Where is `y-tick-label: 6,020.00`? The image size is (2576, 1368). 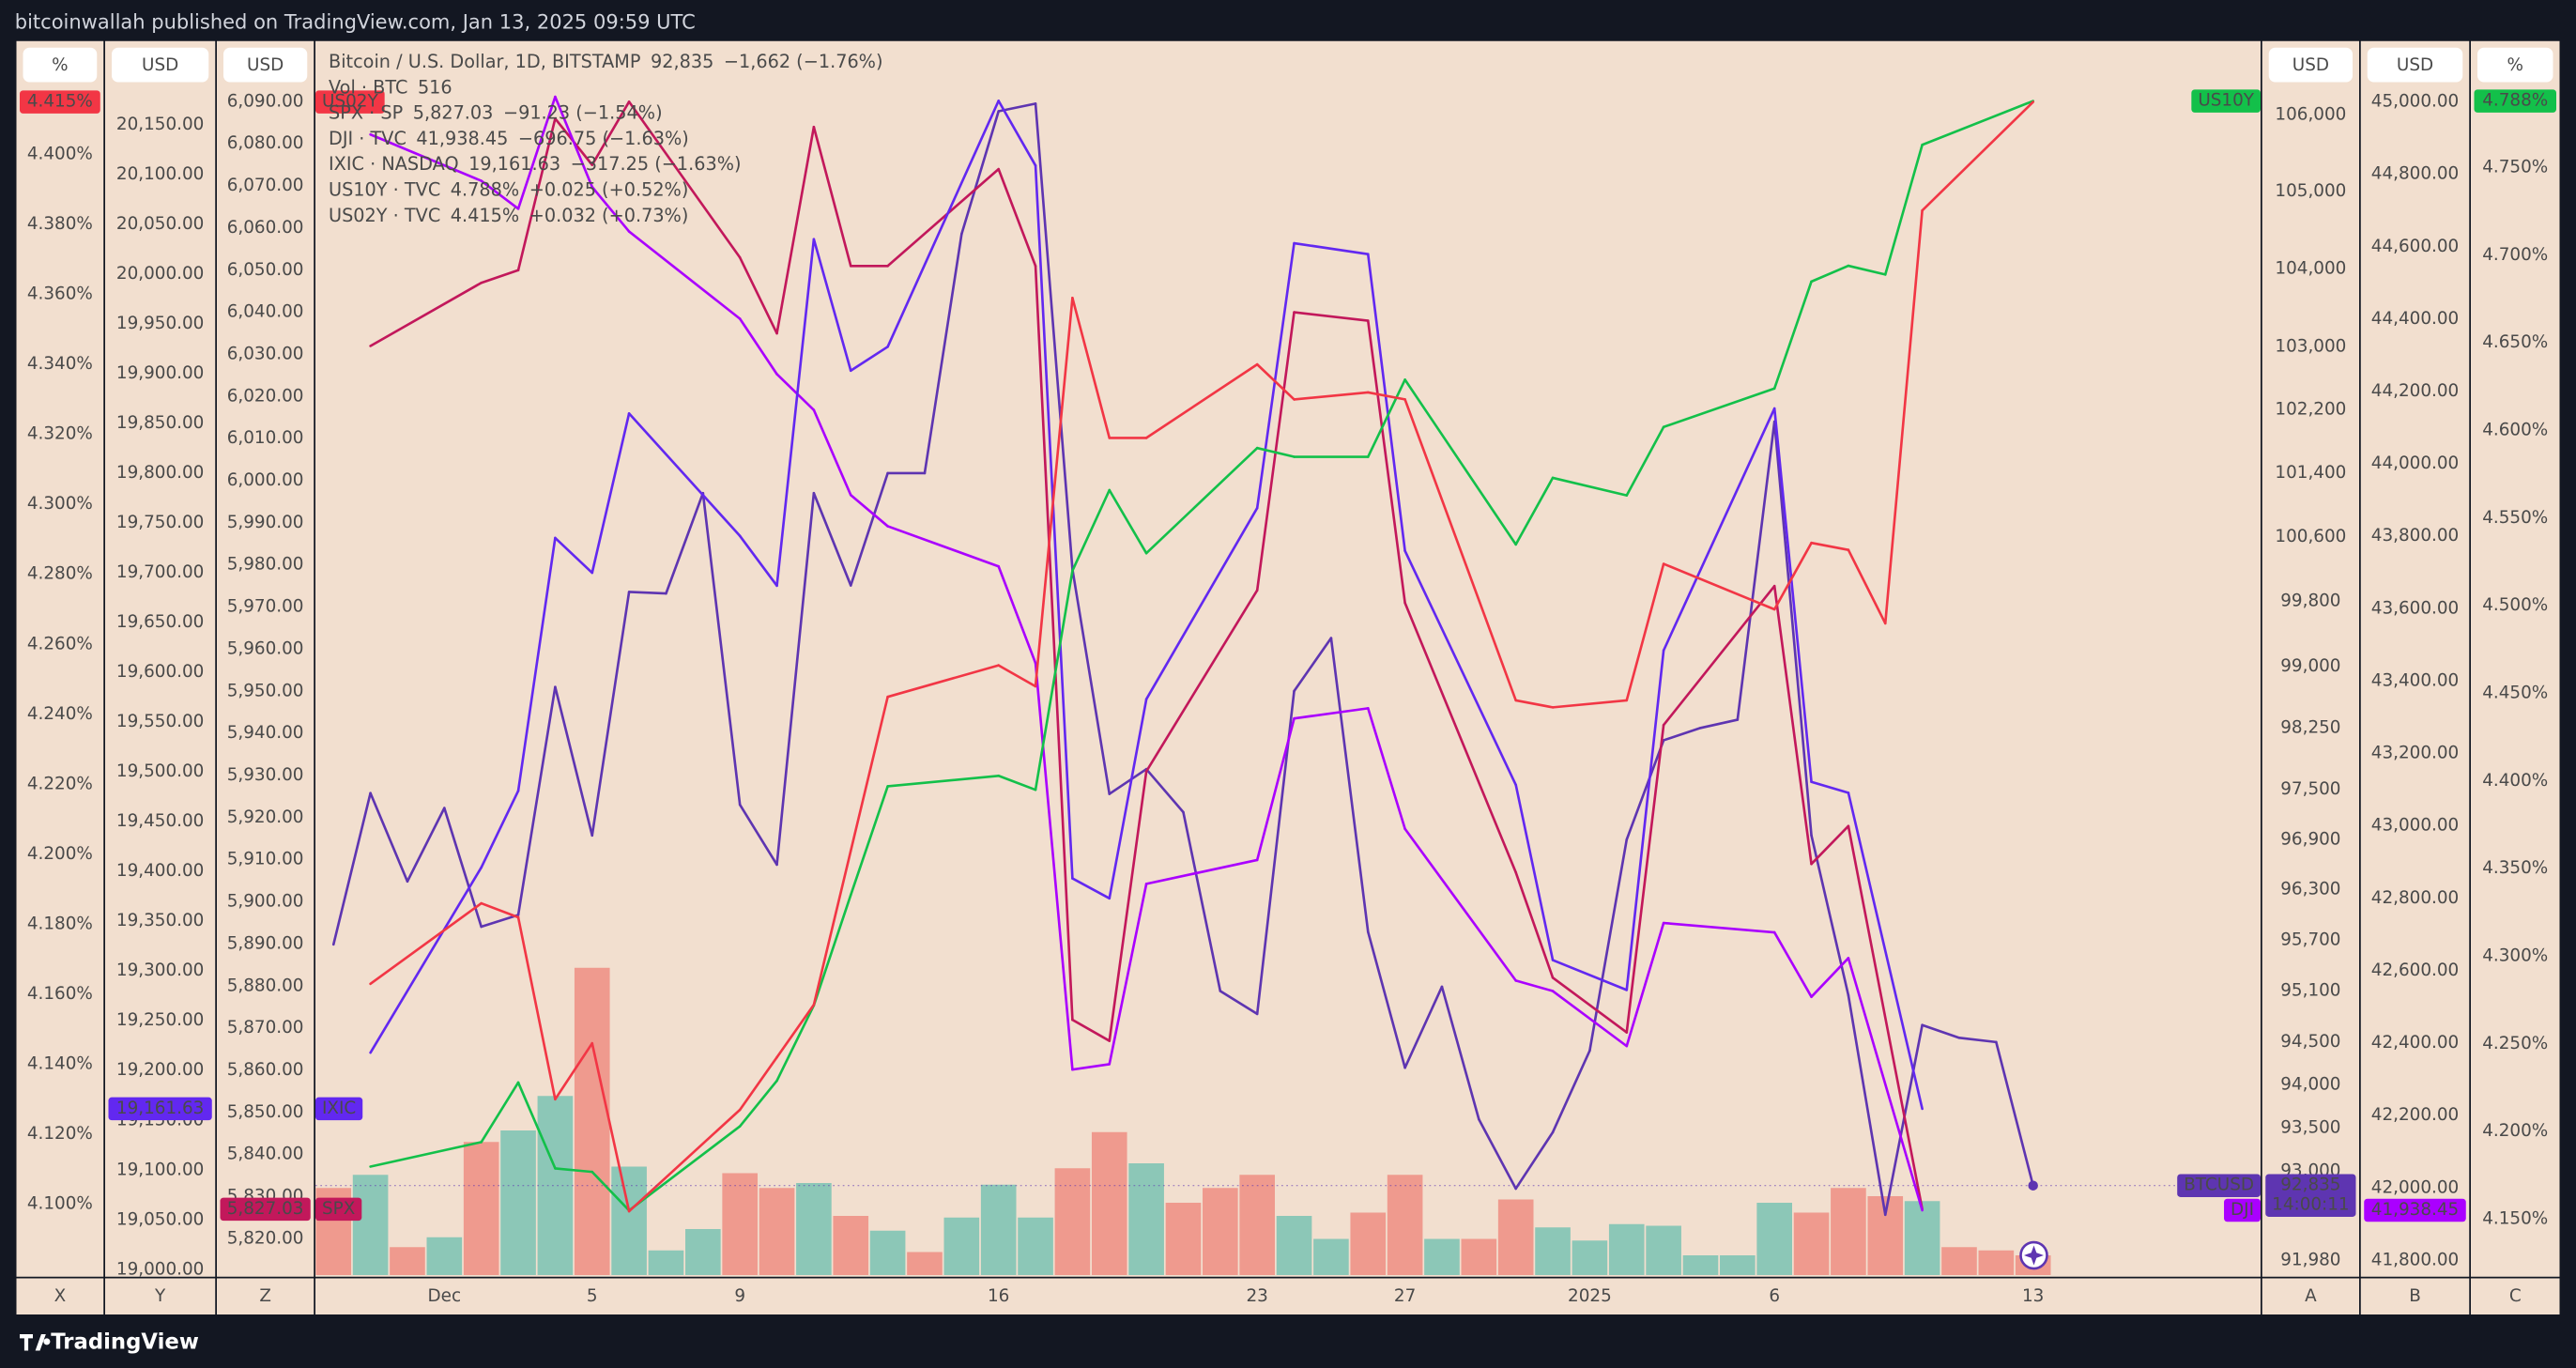
y-tick-label: 6,020.00 is located at coordinates (266, 396).